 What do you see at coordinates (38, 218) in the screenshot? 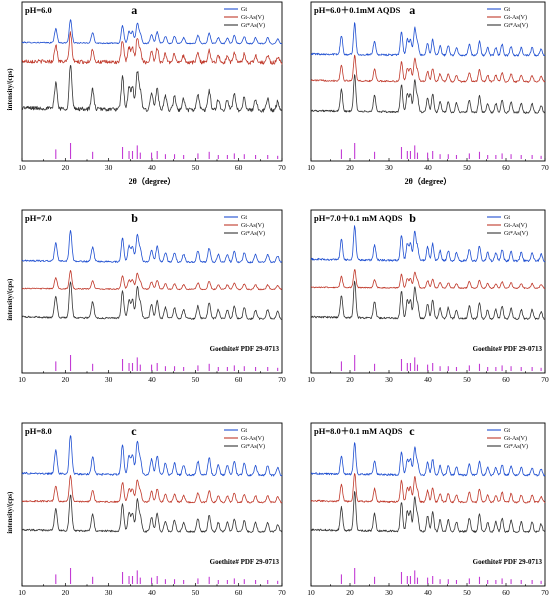
I see `condition-label: pH=7.0` at bounding box center [38, 218].